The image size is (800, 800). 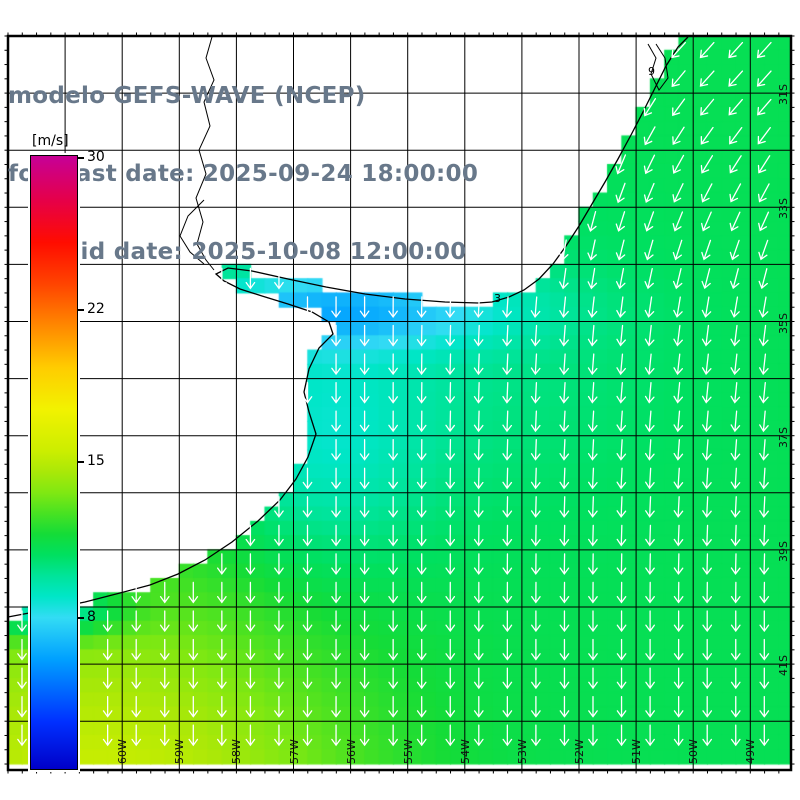 I want to click on lon-label: 59W, so click(x=179, y=751).